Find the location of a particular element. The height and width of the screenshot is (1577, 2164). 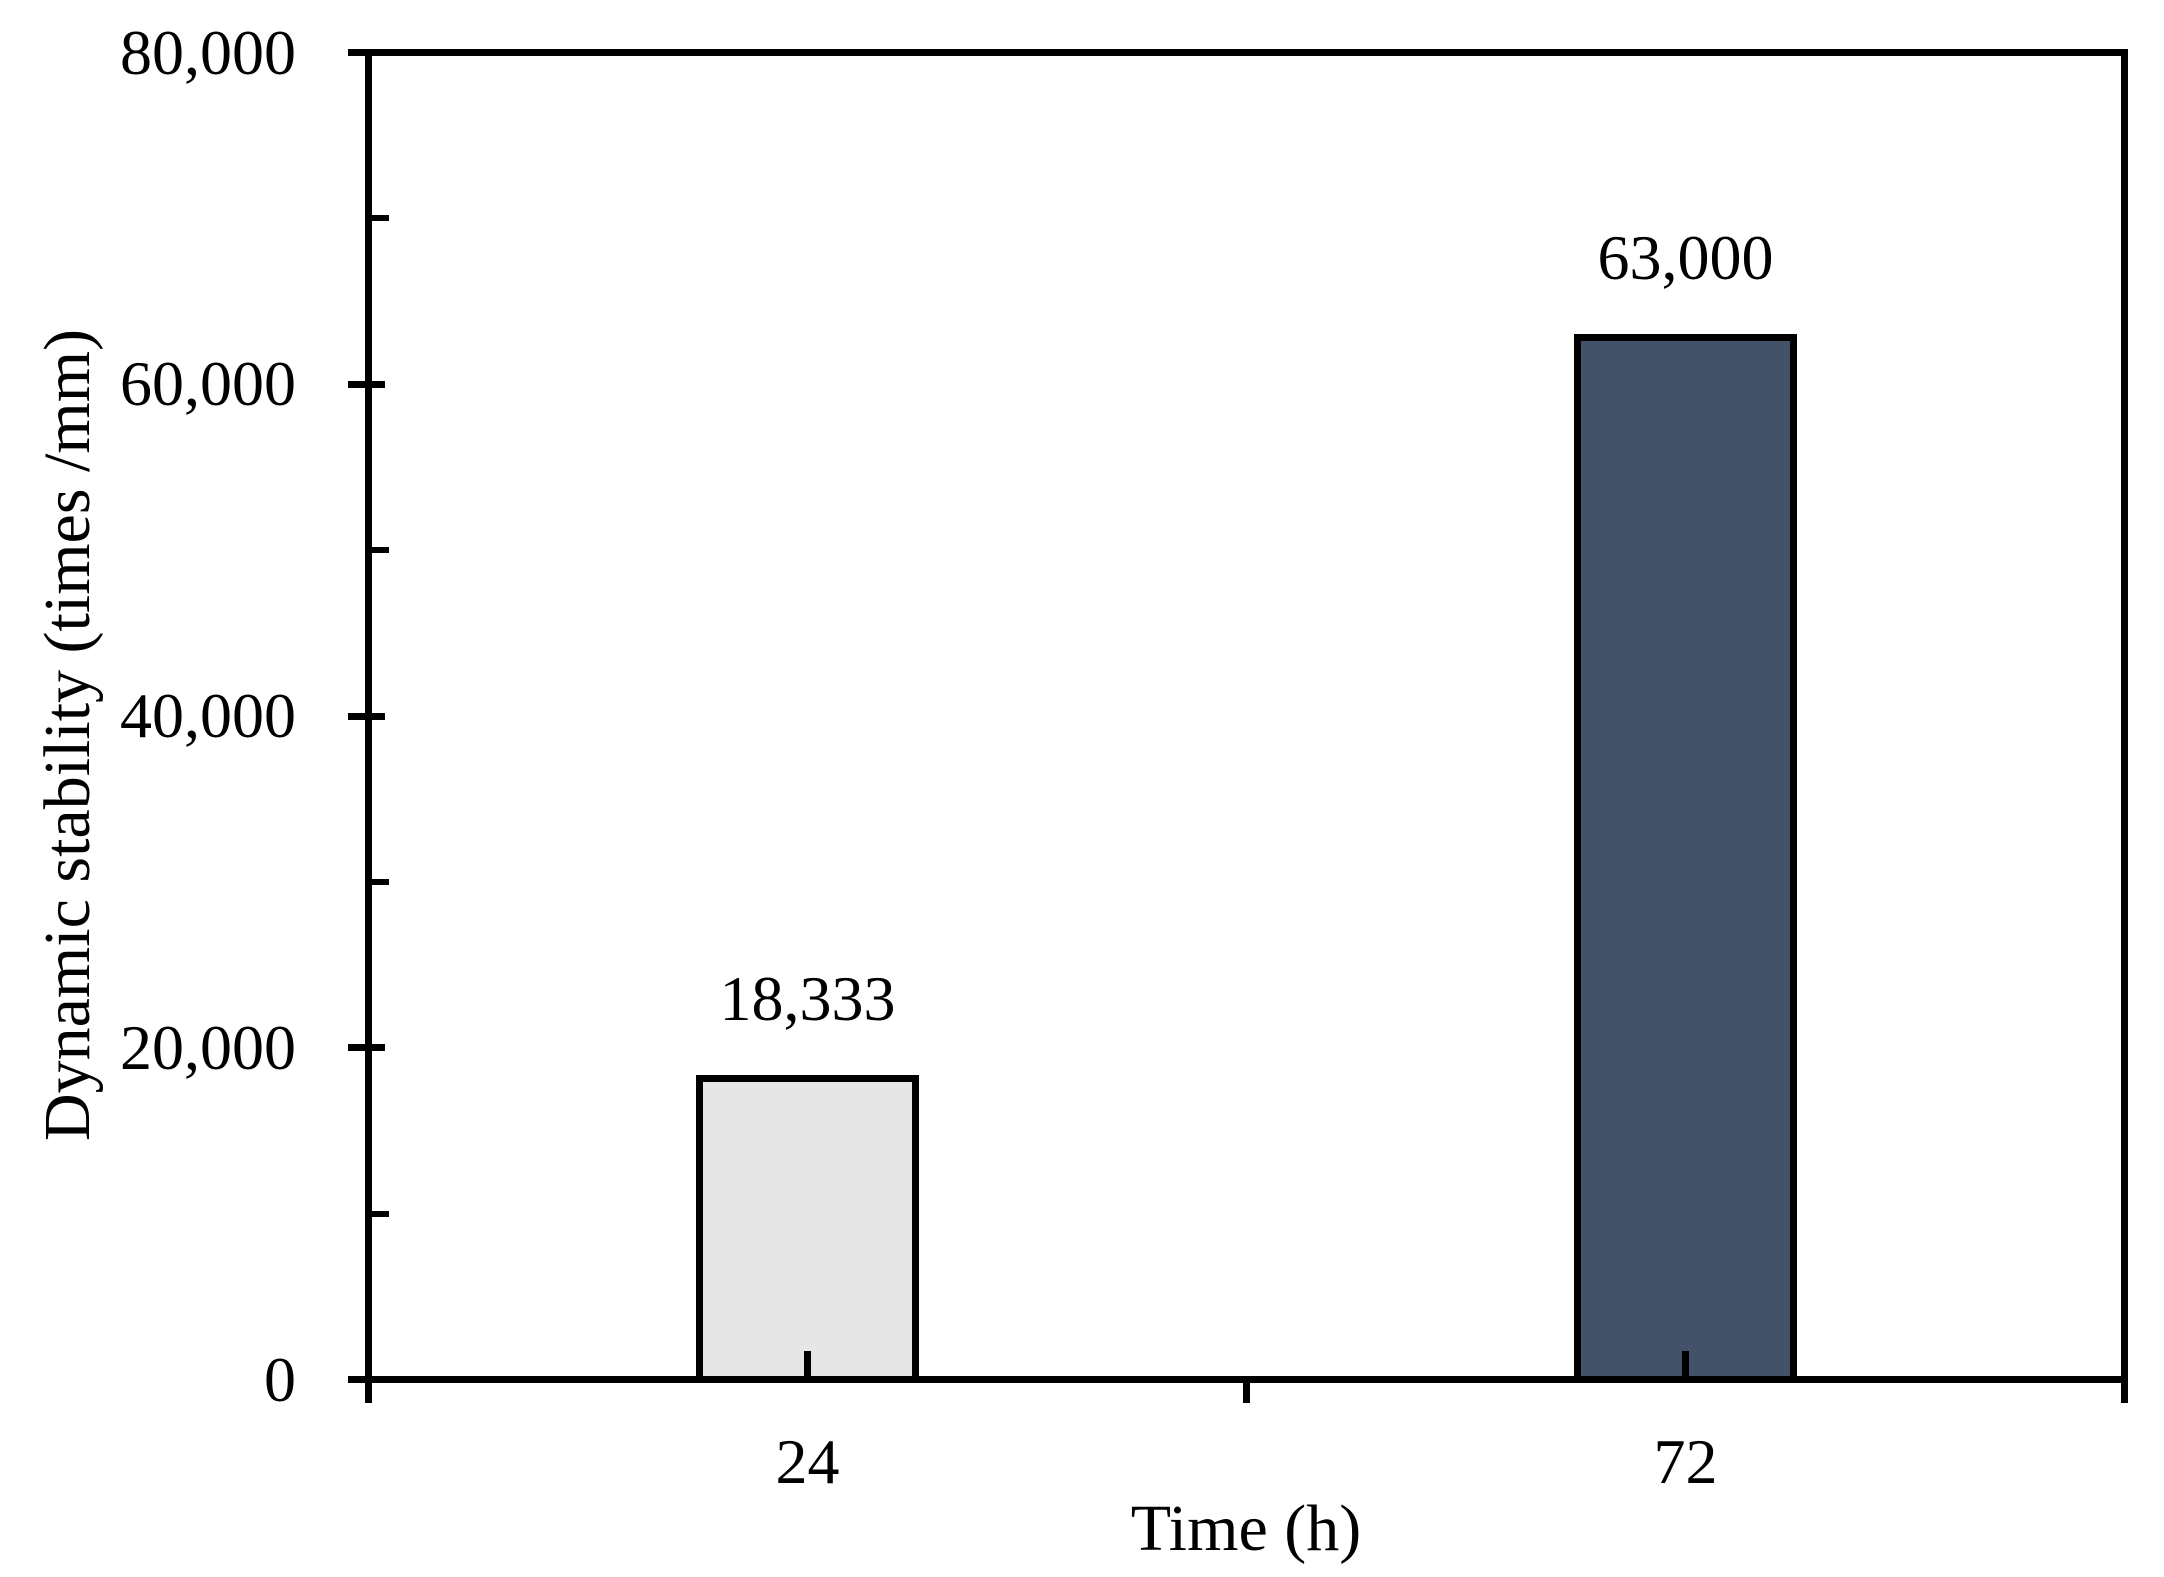

x-tick-label: 72 is located at coordinates (1685, 1461).